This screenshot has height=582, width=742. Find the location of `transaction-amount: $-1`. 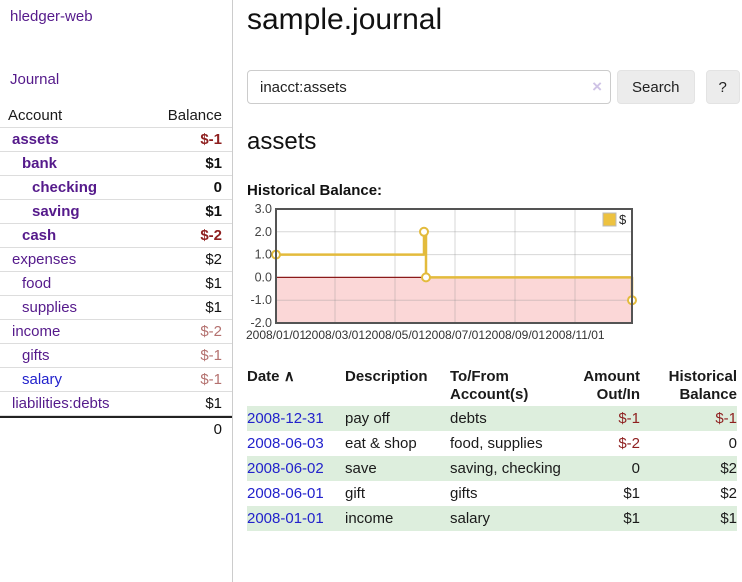

transaction-amount: $-1 is located at coordinates (629, 418).